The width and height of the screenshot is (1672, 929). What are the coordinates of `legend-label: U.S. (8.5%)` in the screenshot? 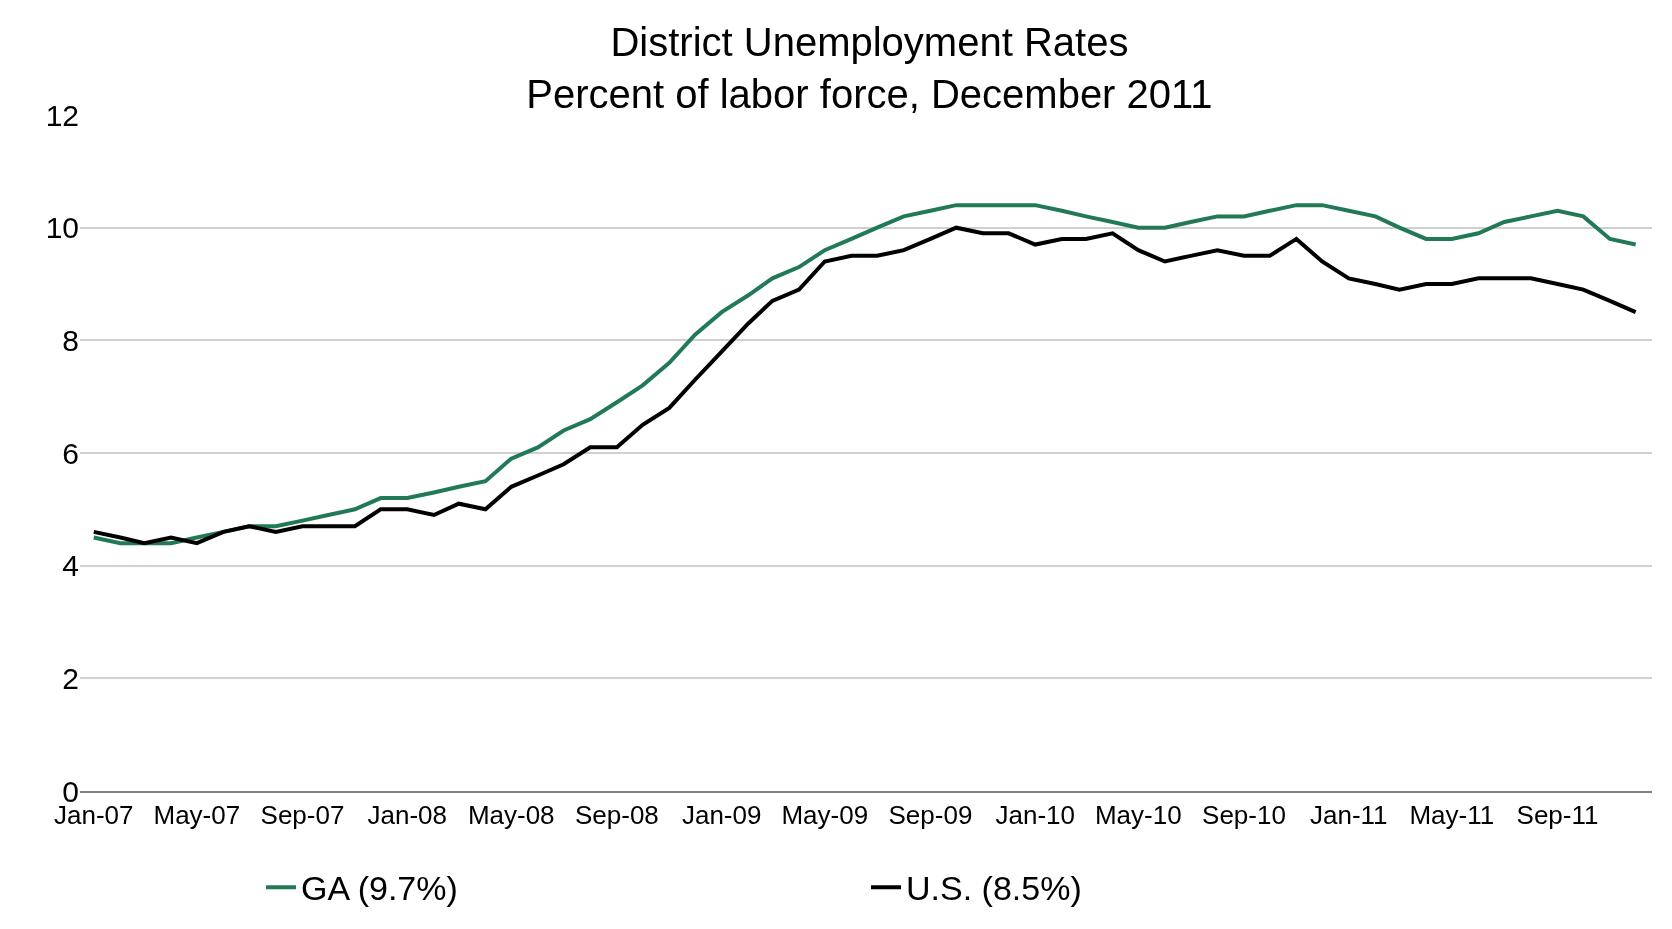 It's located at (994, 888).